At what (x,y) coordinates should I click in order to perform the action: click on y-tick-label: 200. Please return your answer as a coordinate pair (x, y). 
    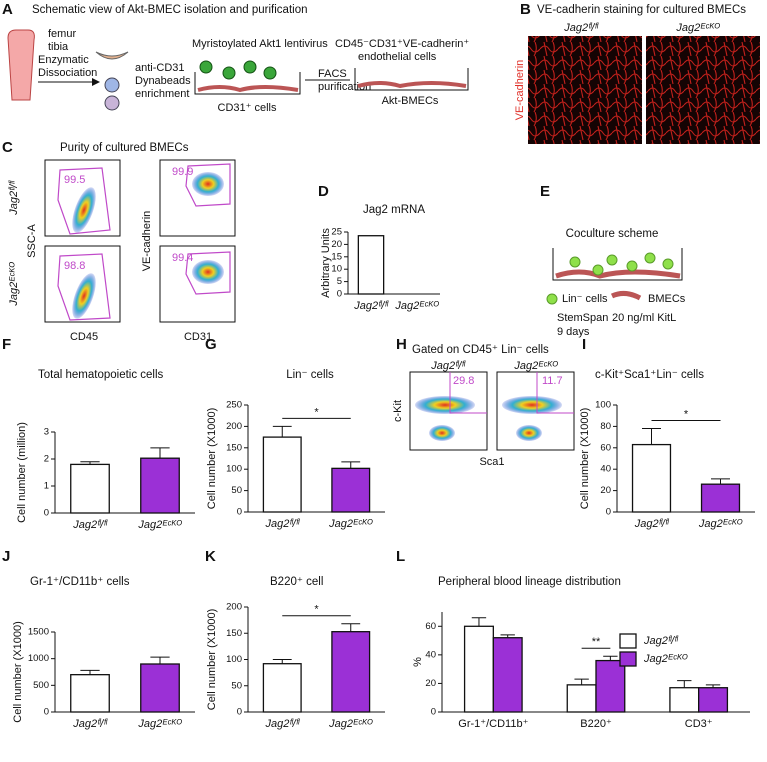
    Looking at the image, I should click on (234, 426).